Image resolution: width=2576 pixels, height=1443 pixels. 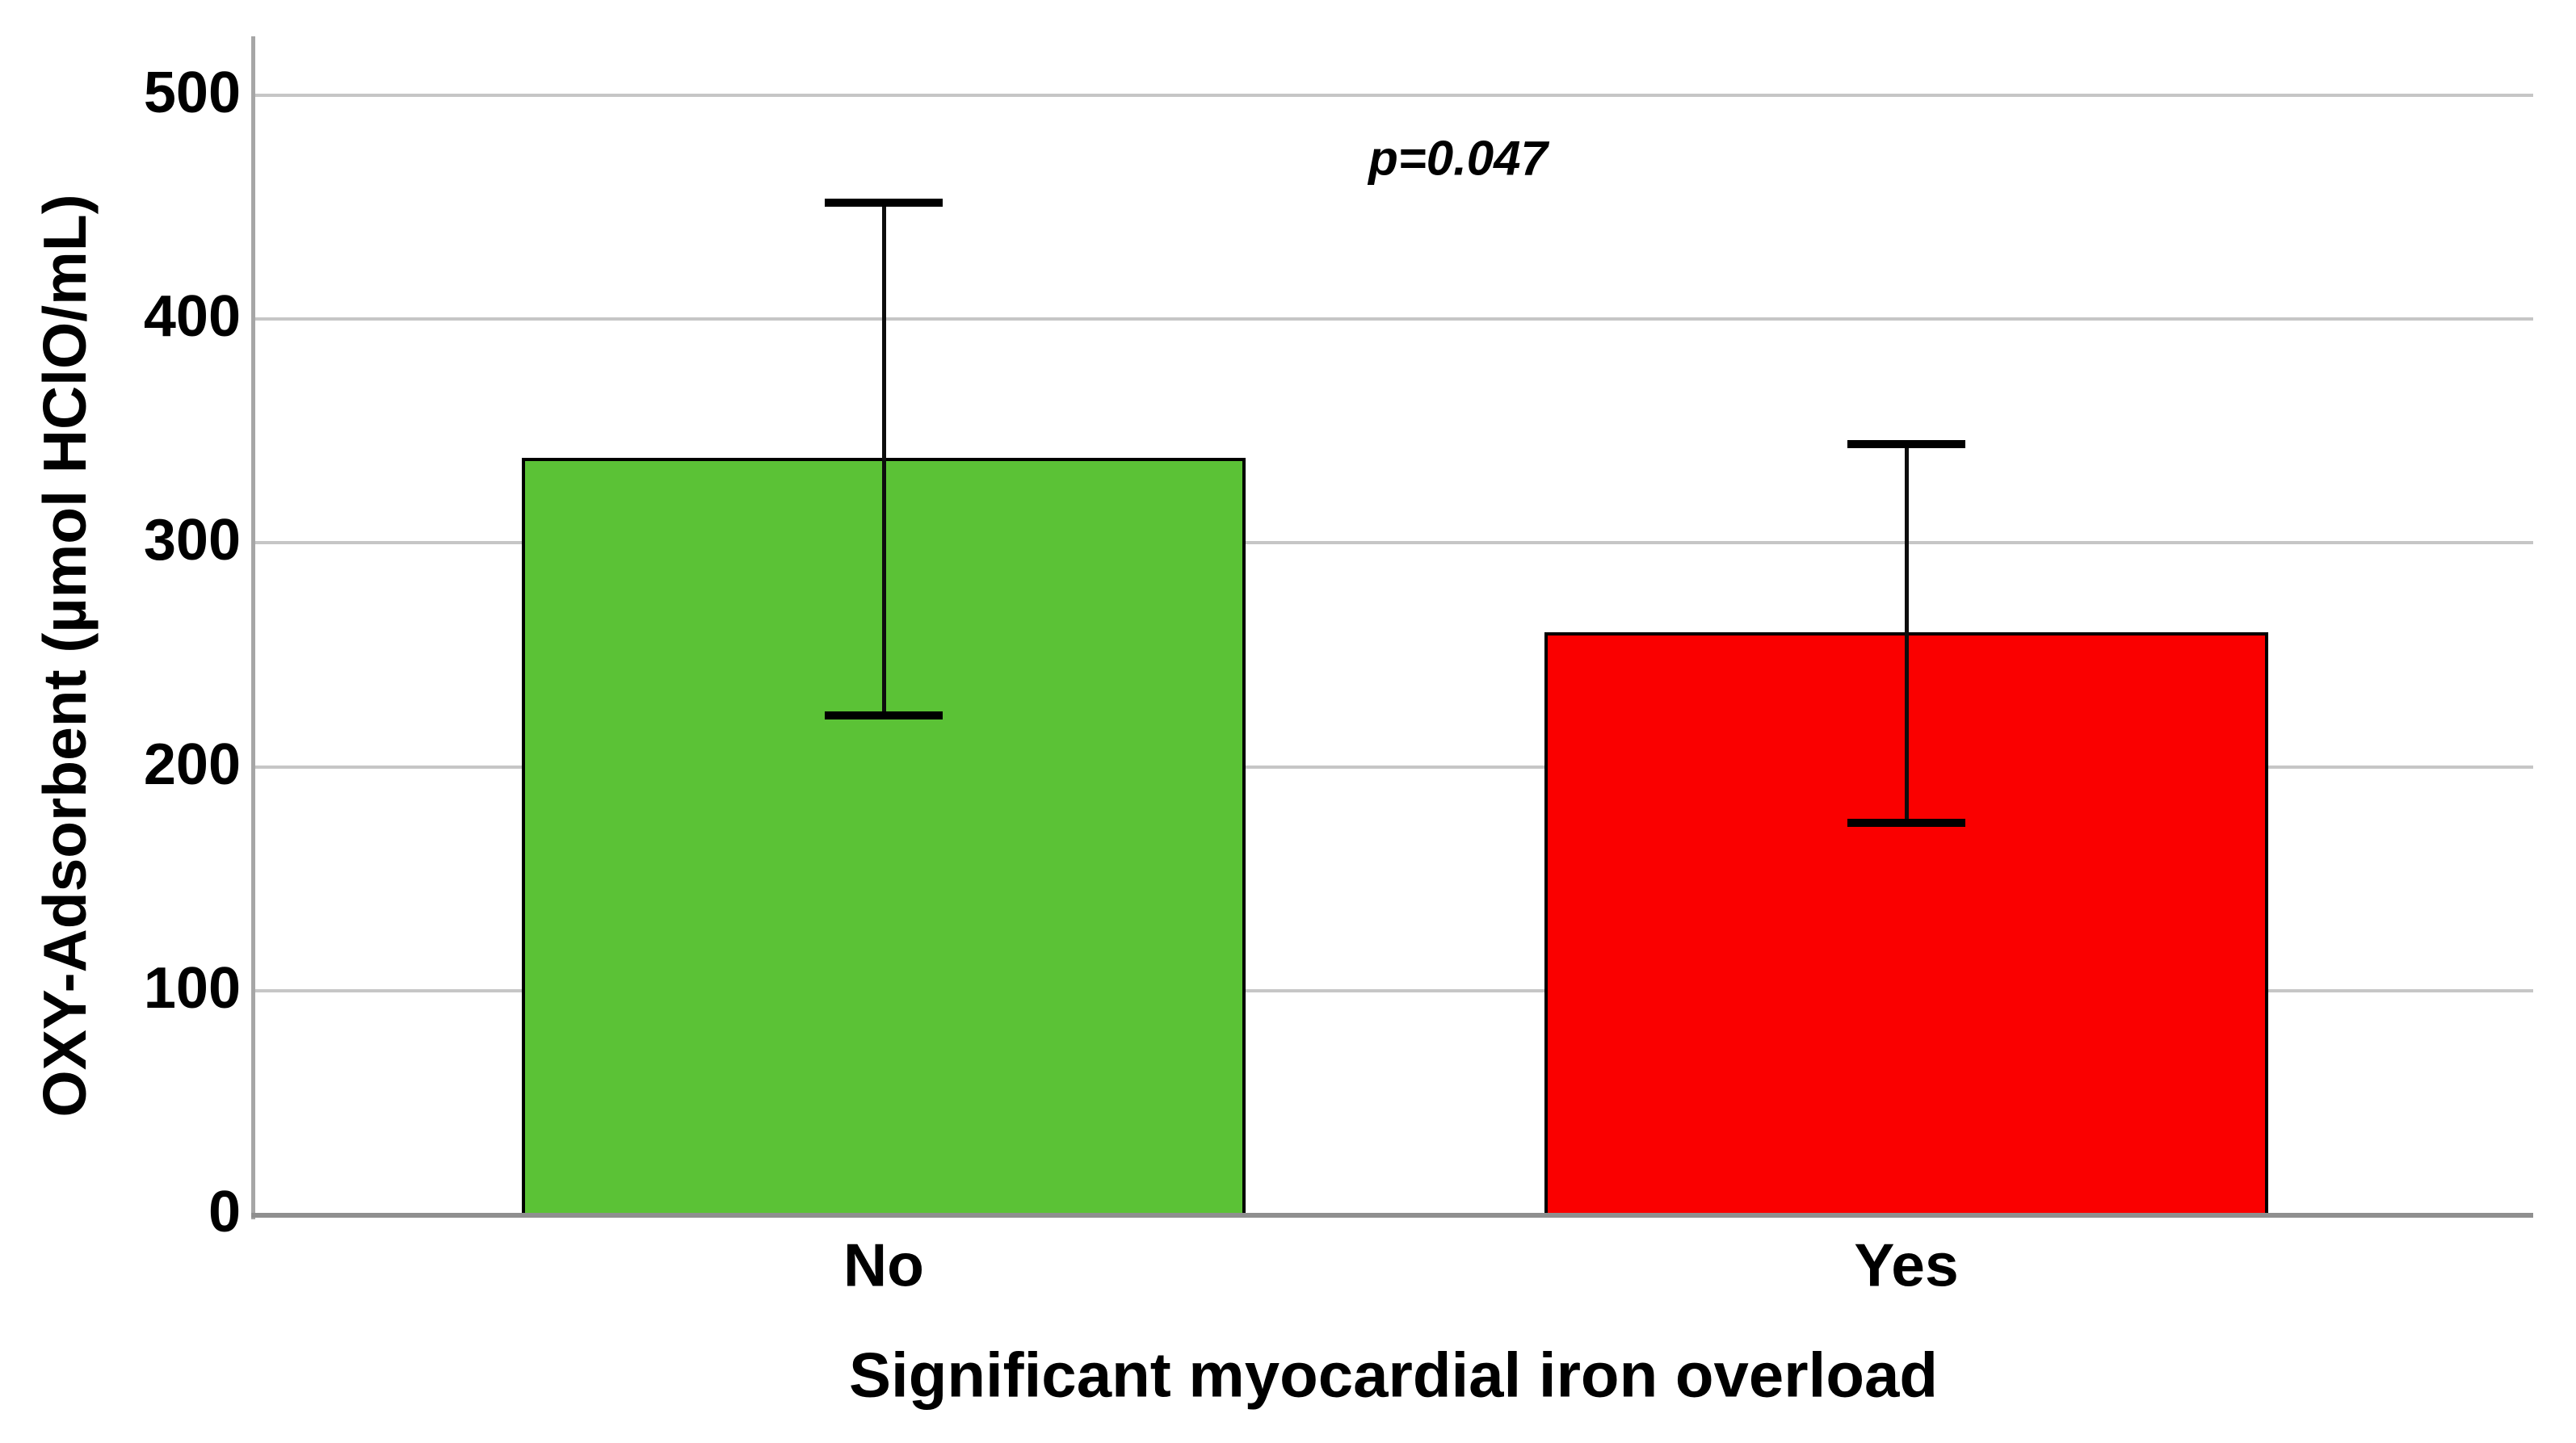 I want to click on y-tick-label: 300, so click(x=192, y=540).